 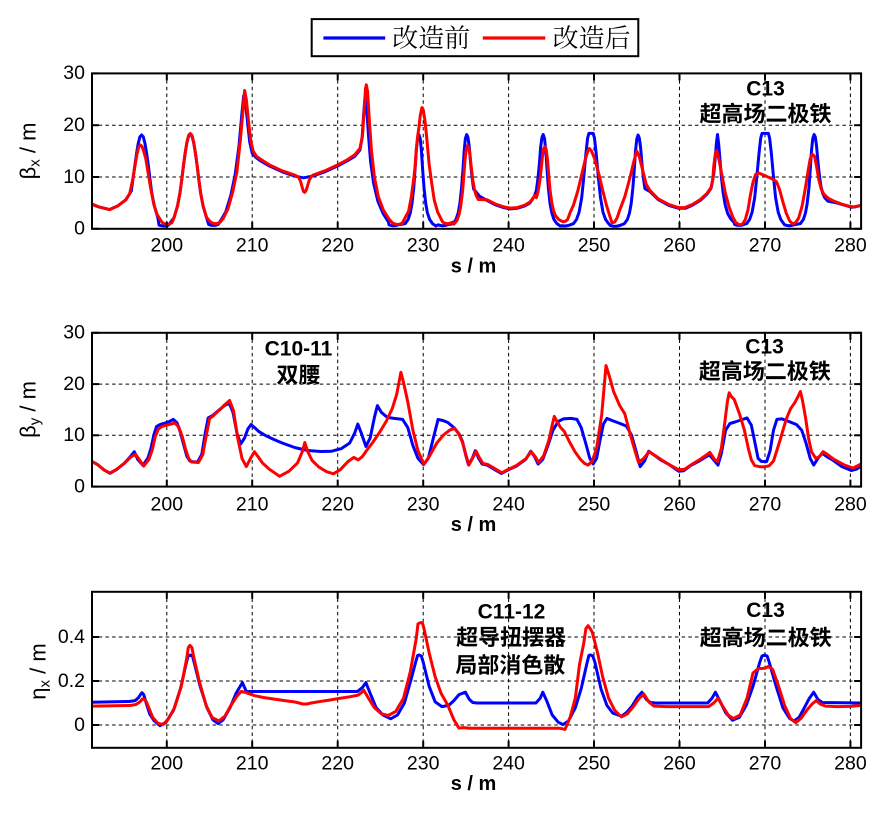 What do you see at coordinates (40, 671) in the screenshot?
I see `svg-text: ηx / m` at bounding box center [40, 671].